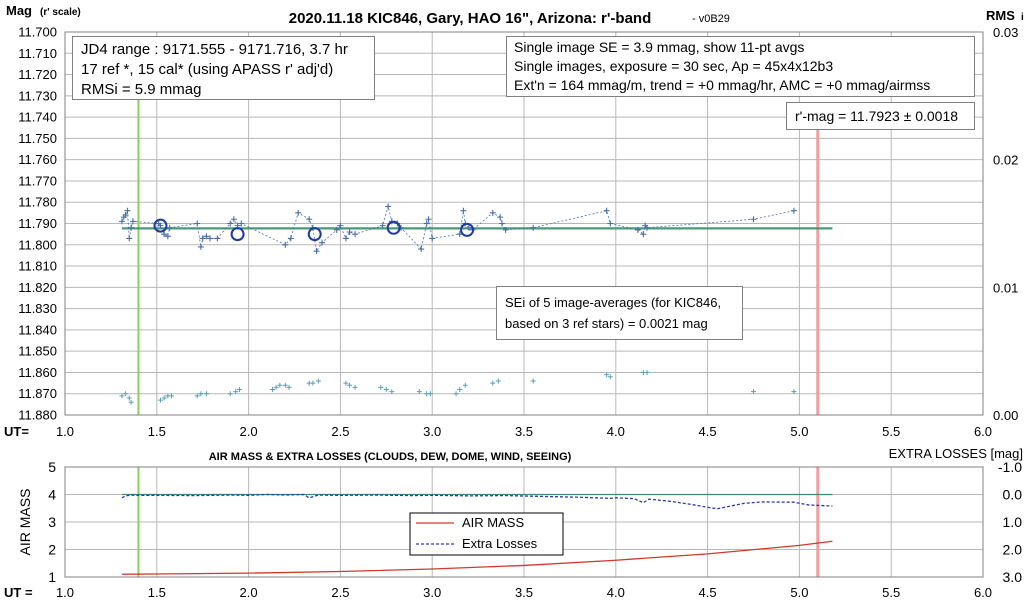 The height and width of the screenshot is (607, 1033). I want to click on top-y-tick-label: 11.750, so click(37, 138).